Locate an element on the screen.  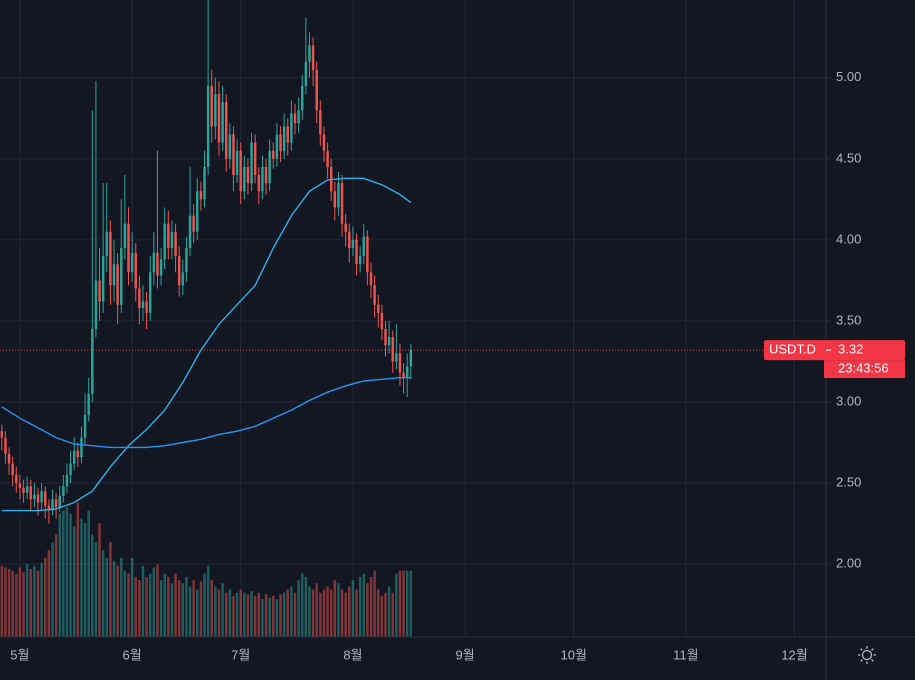
y-tick-label: 4.00 is located at coordinates (848, 238).